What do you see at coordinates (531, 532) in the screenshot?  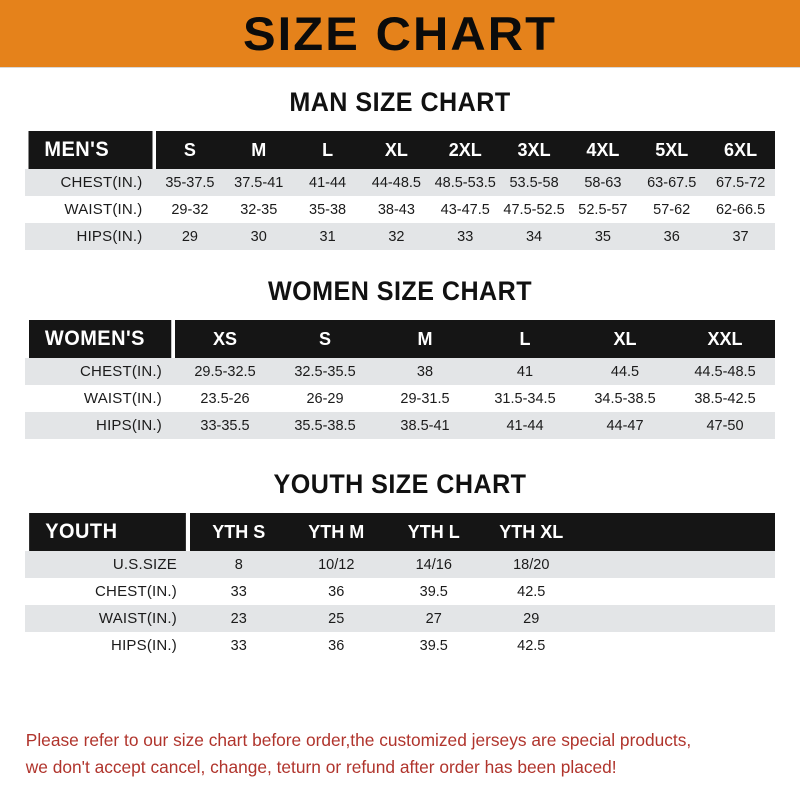 I see `youth-col-header: YTH XL` at bounding box center [531, 532].